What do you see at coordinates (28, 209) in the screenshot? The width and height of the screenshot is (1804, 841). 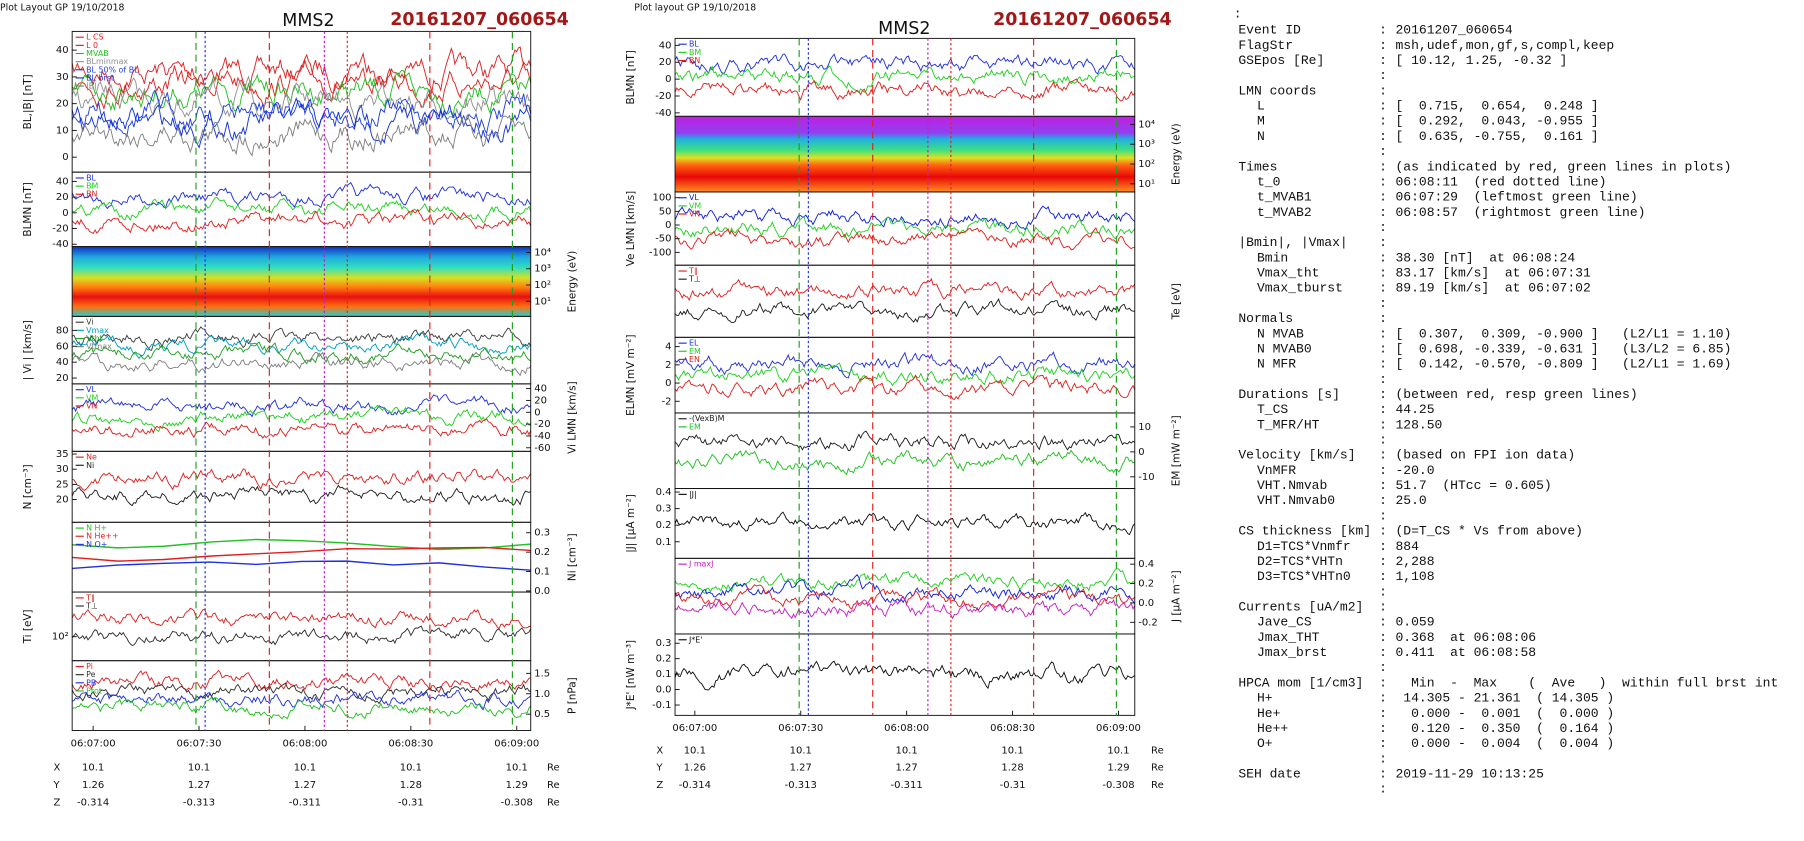 I see `y-axis-label: BLMN [nT]` at bounding box center [28, 209].